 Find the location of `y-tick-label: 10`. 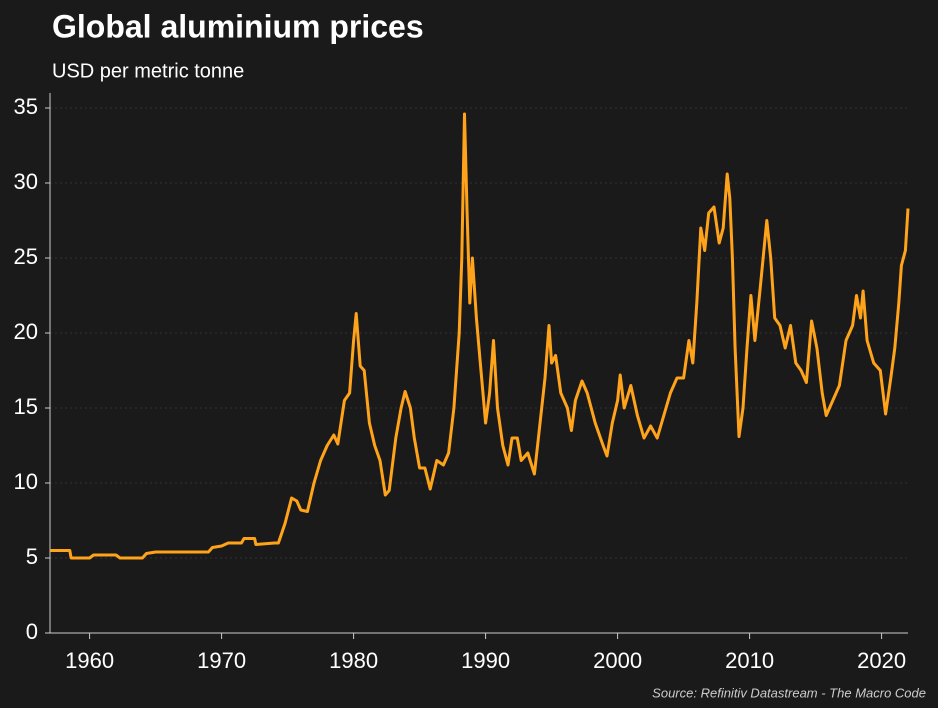

y-tick-label: 10 is located at coordinates (26, 481).